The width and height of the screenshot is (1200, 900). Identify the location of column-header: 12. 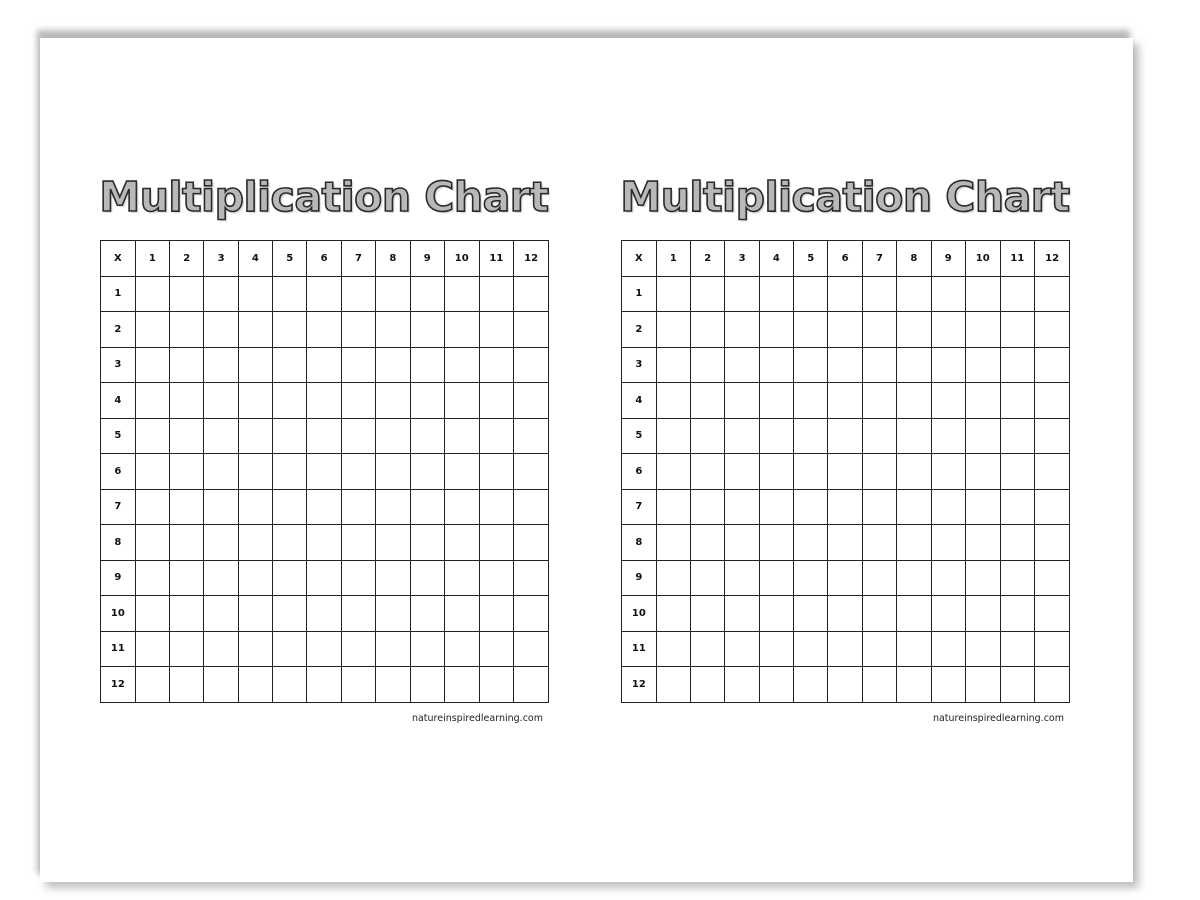
(1052, 258).